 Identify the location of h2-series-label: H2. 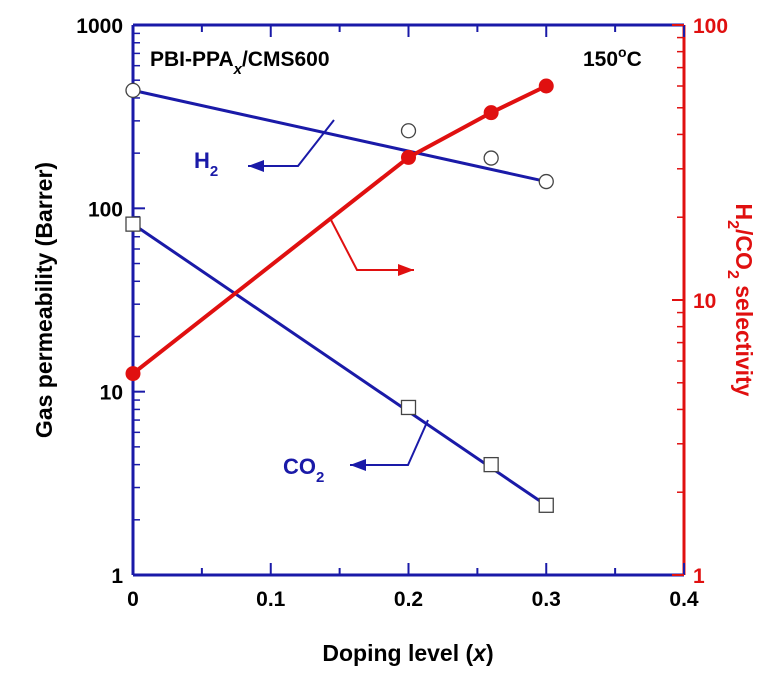
(206, 164).